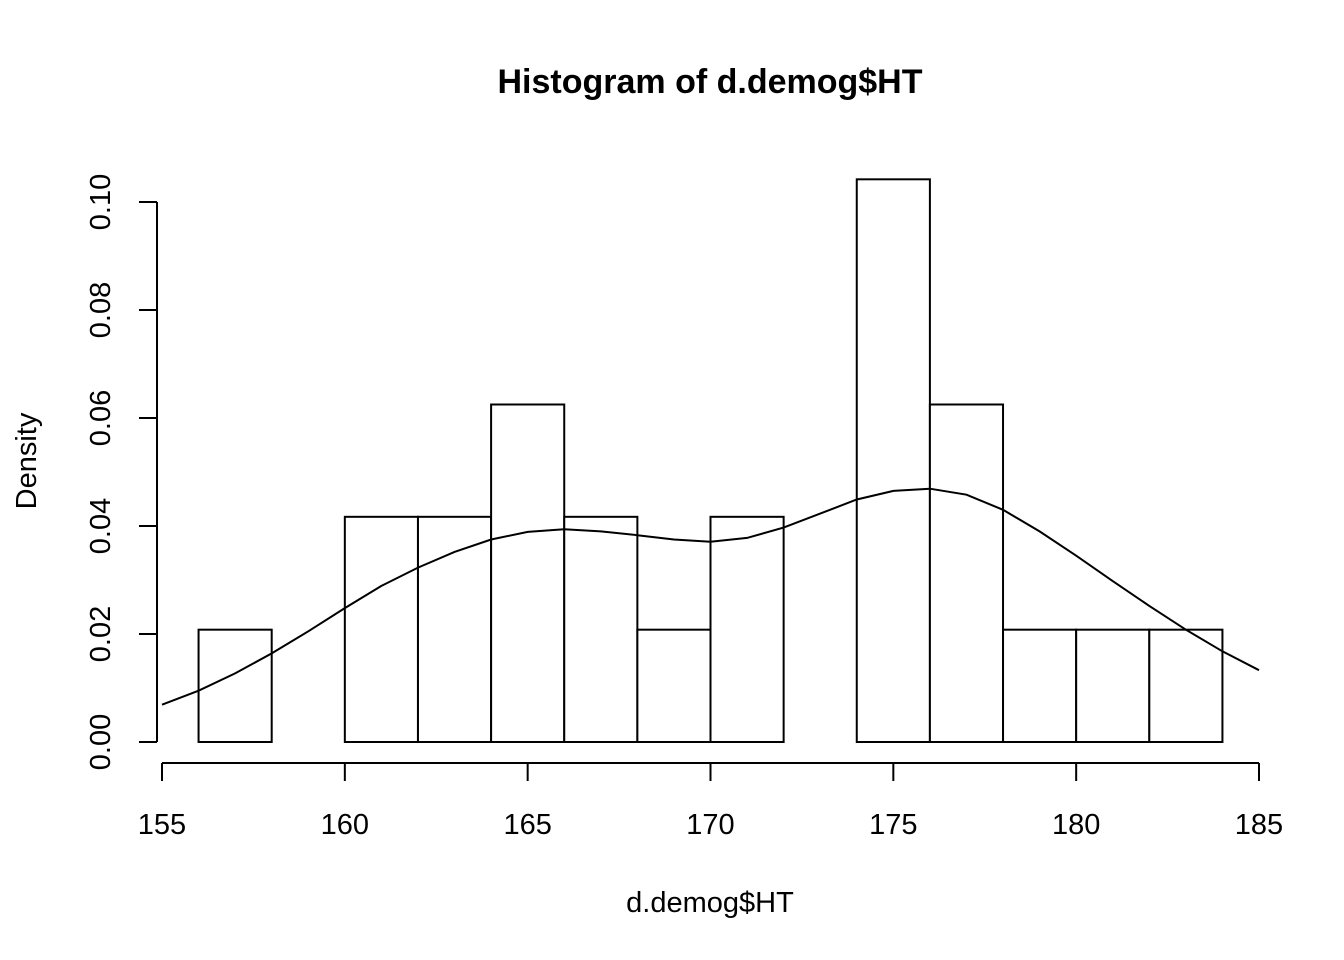 The height and width of the screenshot is (960, 1344). Describe the element at coordinates (101, 310) in the screenshot. I see `y-tick-label: 0.08` at that location.